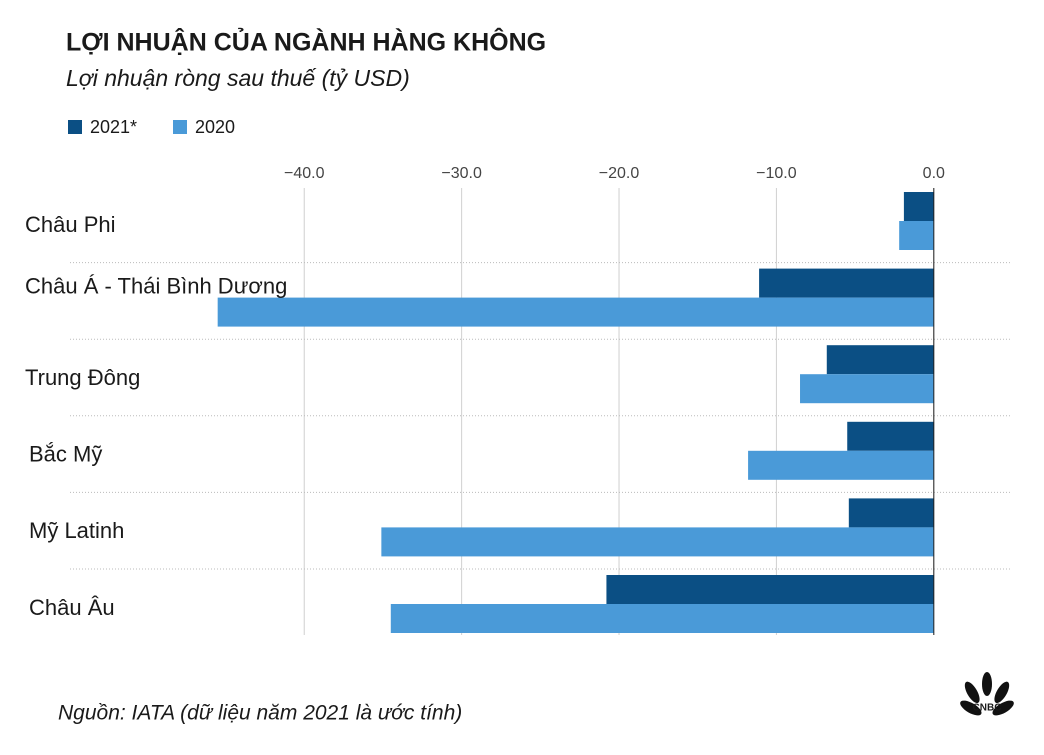  I want to click on logo: CNBC, so click(987, 694).